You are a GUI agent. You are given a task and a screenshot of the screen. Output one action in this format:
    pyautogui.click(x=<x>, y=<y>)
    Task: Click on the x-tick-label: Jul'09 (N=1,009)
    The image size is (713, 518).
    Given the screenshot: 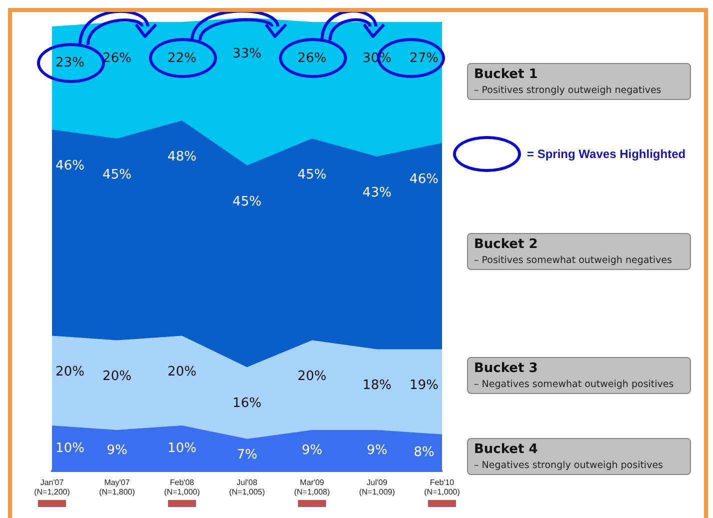 What is the action you would take?
    pyautogui.click(x=377, y=487)
    